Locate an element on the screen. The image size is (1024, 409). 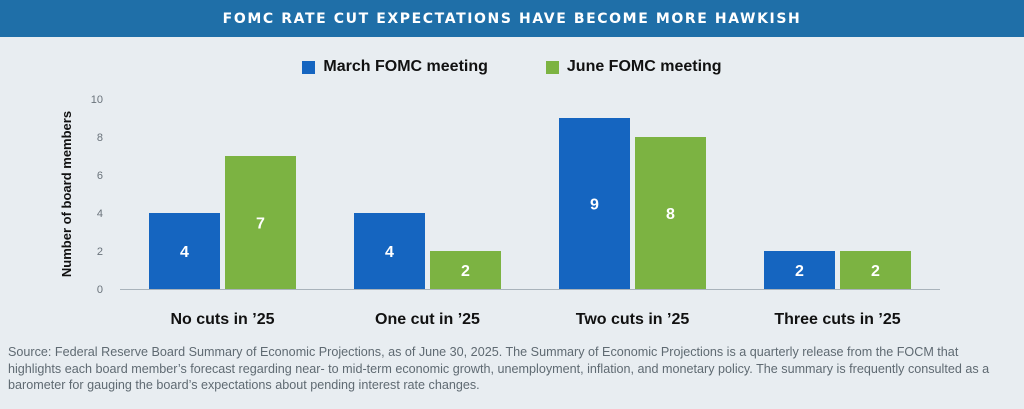
legend-swatch-june is located at coordinates (552, 67).